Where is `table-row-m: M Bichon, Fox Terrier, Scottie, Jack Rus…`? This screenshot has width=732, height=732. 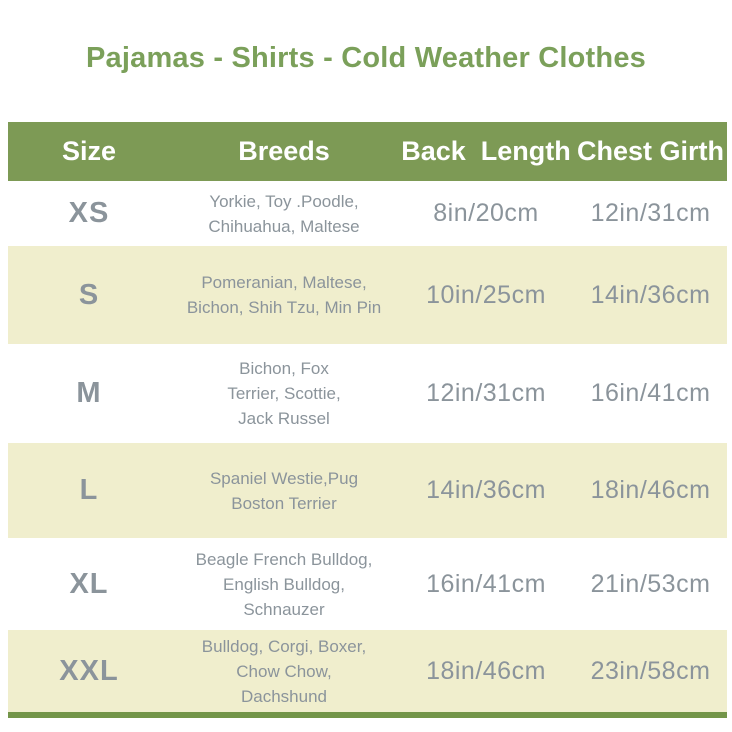
table-row-m: M Bichon, Fox Terrier, Scottie, Jack Rus… is located at coordinates (367, 393).